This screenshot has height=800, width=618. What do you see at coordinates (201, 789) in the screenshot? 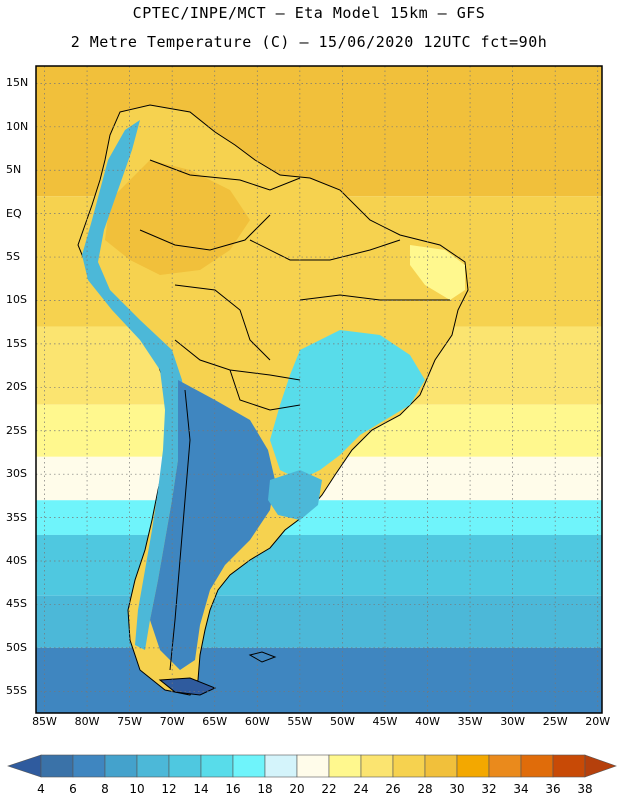
I see `colorbar-tick-label: 14` at bounding box center [201, 789].